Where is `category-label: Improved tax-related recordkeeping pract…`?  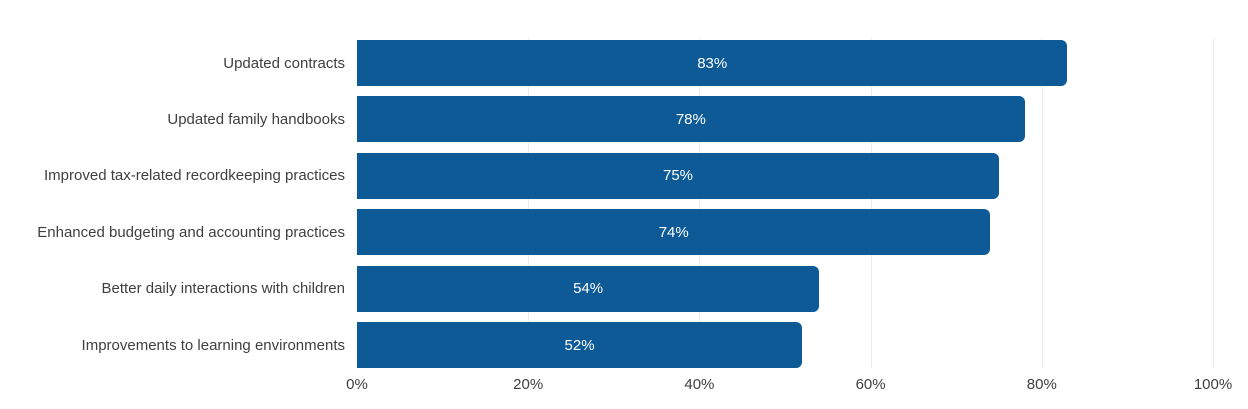 category-label: Improved tax-related recordkeeping pract… is located at coordinates (194, 176).